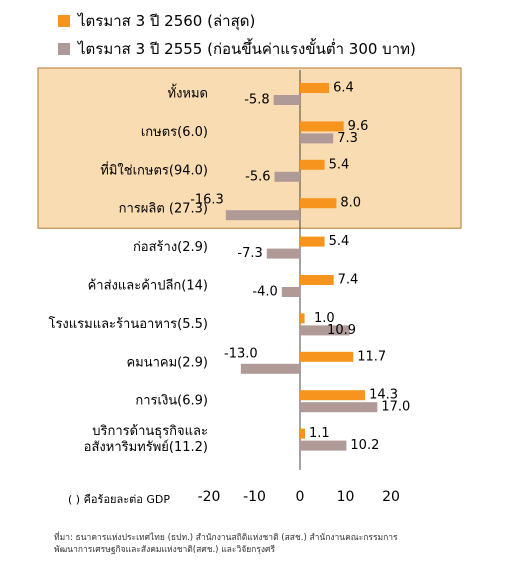  I want to click on data-label: 6.4, so click(343, 88).